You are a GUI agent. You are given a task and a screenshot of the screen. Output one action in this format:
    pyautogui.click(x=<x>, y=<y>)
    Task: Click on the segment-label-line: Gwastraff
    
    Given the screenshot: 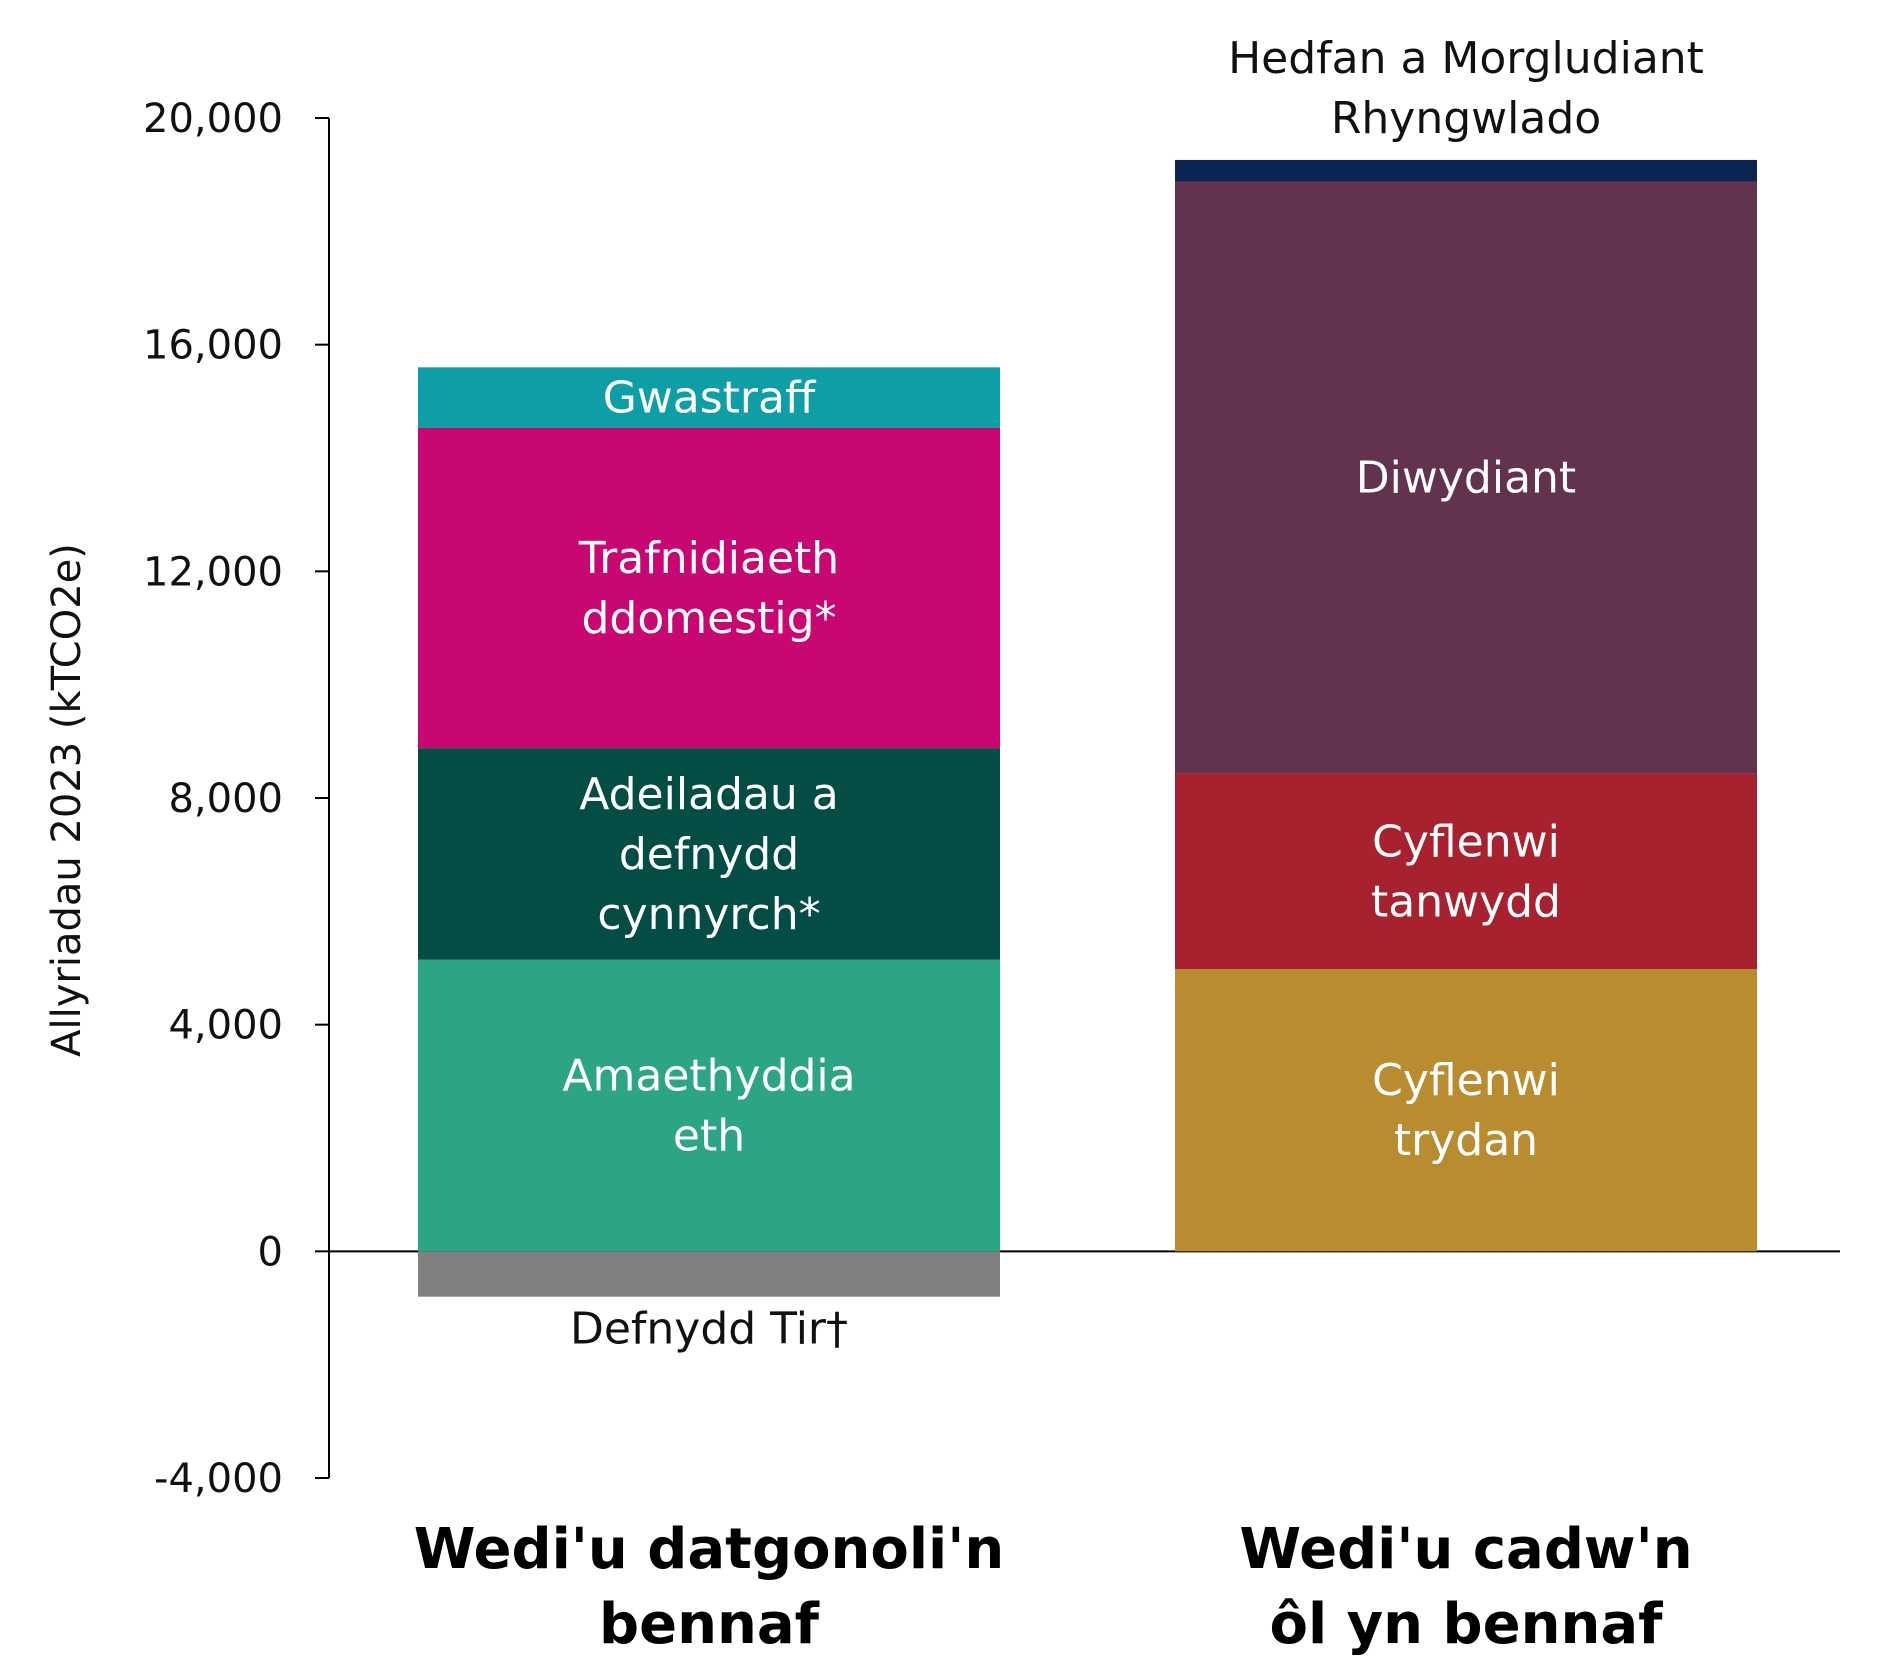 What is the action you would take?
    pyautogui.click(x=710, y=398)
    